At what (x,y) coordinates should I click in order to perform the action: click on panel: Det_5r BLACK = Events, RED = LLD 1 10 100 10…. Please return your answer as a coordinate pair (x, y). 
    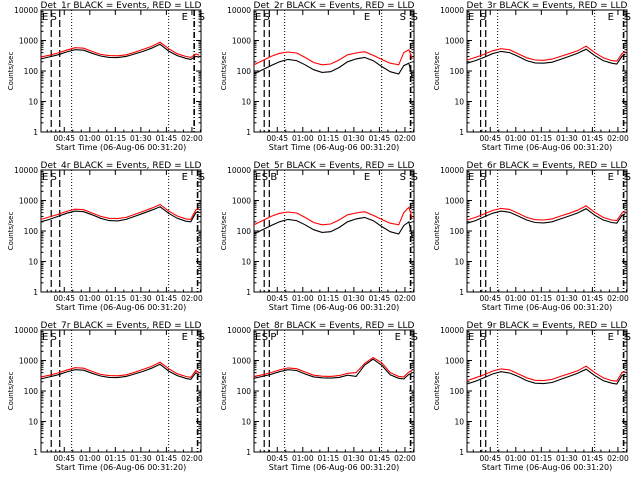
    Looking at the image, I should click on (319, 236).